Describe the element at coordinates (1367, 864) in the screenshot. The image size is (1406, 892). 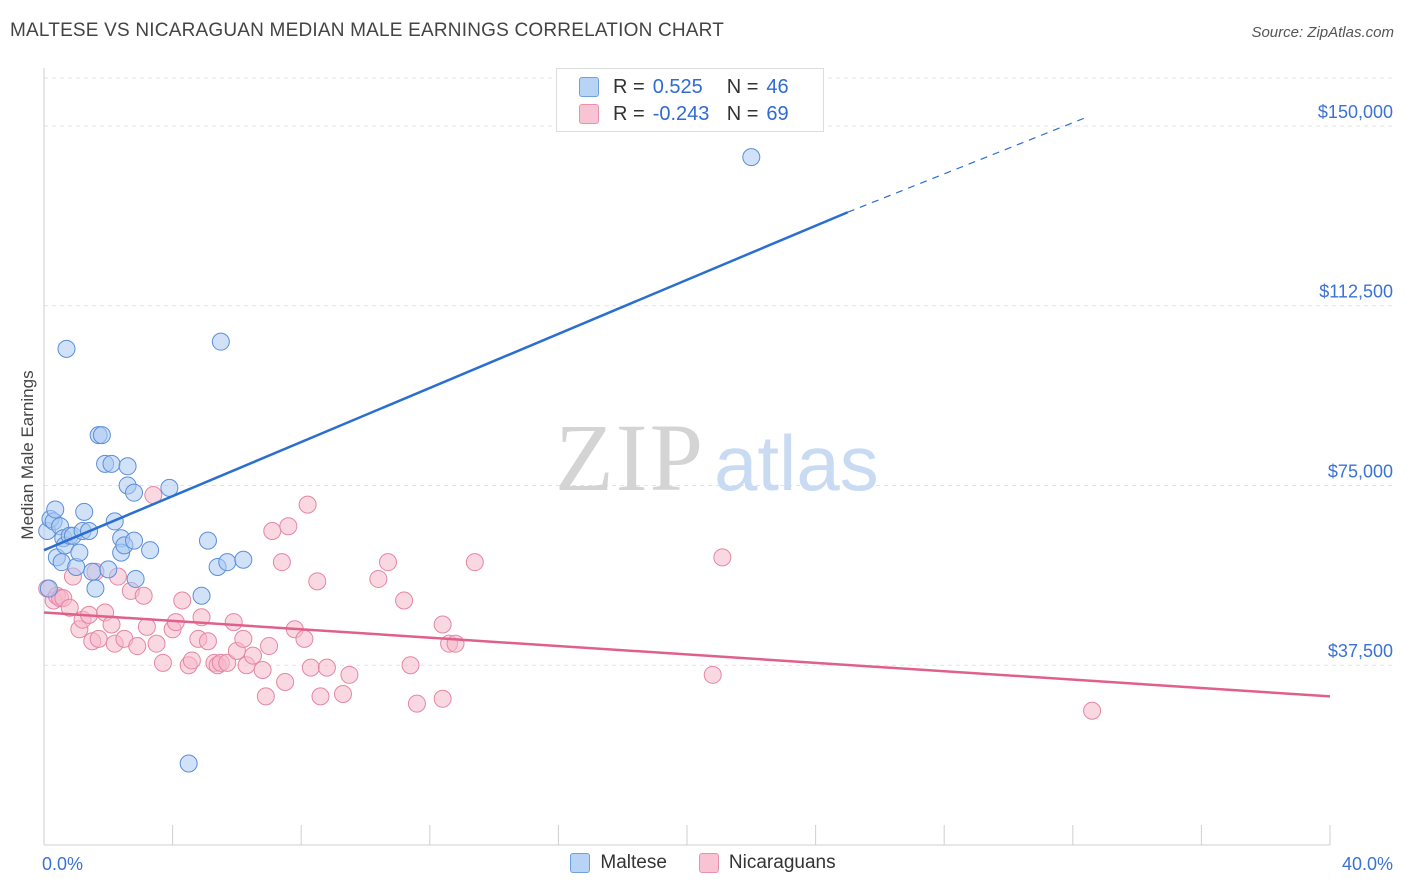
I see `x-tick-label-max: 40.0%` at that location.